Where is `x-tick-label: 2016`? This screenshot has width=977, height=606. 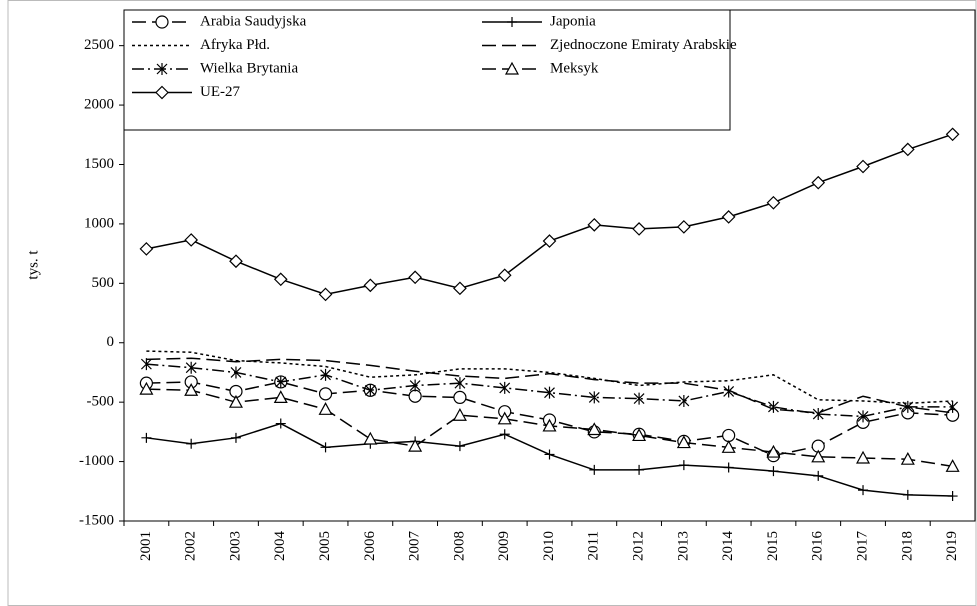
x-tick-label: 2016 is located at coordinates (818, 546).